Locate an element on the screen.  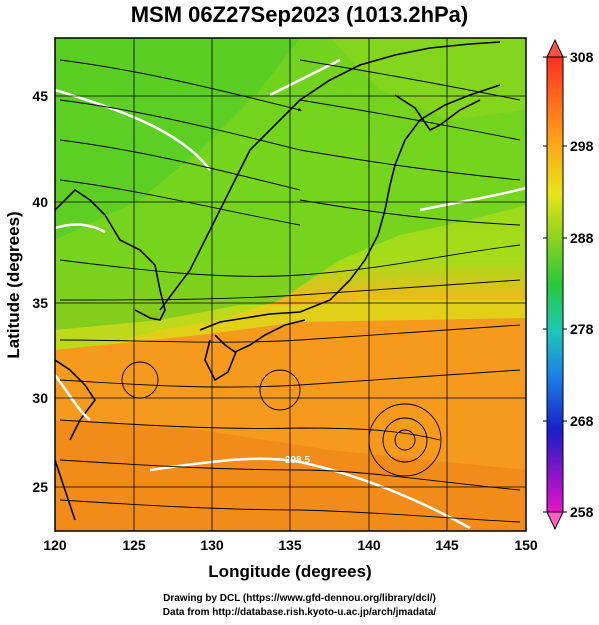
x-tick-label: 130 is located at coordinates (212, 545).